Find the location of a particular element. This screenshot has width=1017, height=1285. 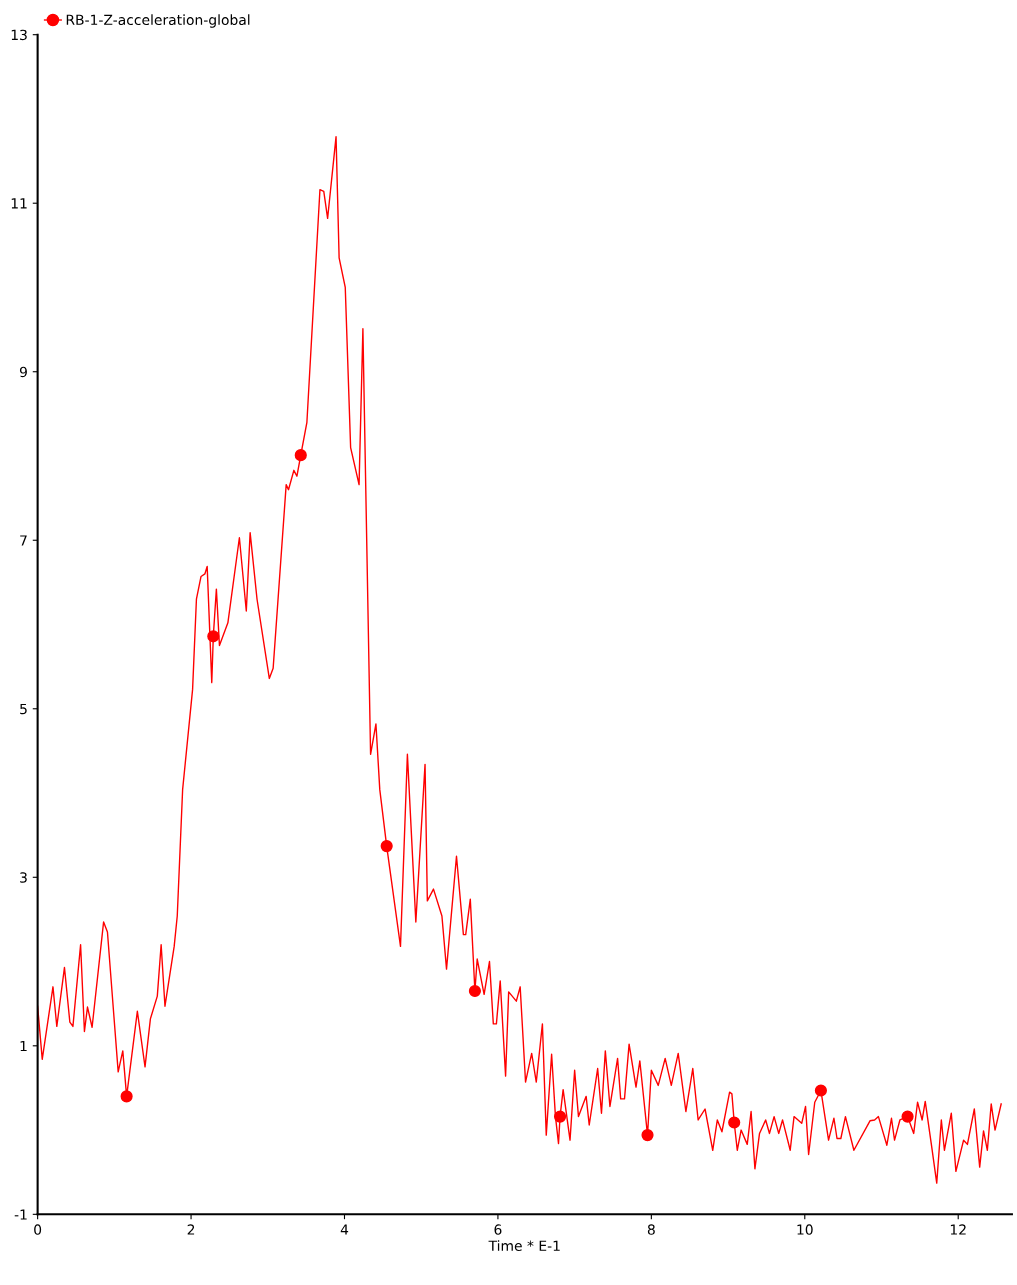

x-tick-label: 8 is located at coordinates (651, 1229).